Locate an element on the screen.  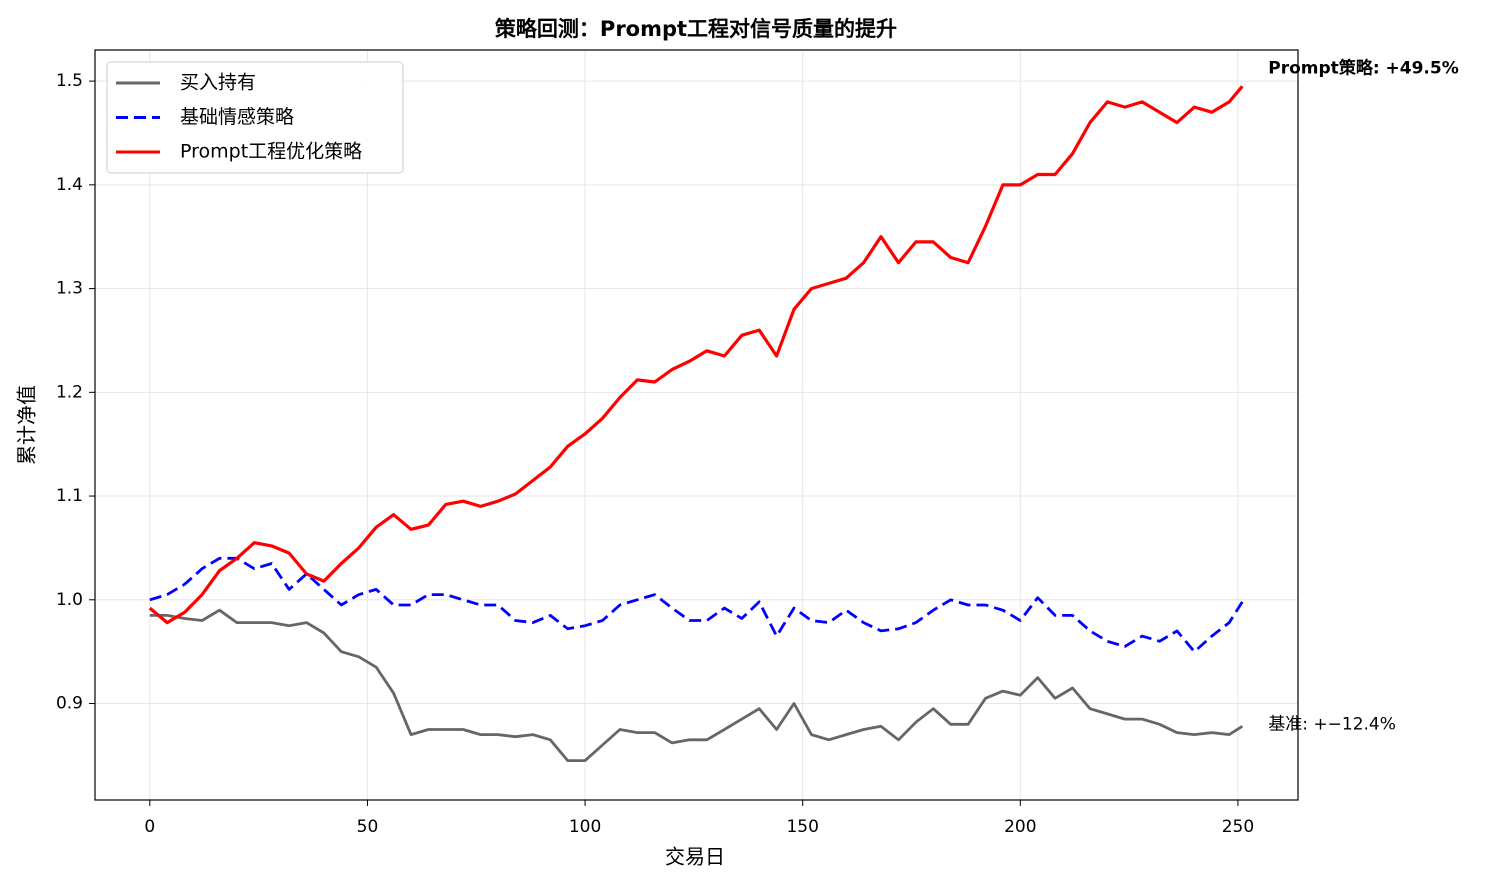
y-tick-label: 1.1 is located at coordinates (69, 496).